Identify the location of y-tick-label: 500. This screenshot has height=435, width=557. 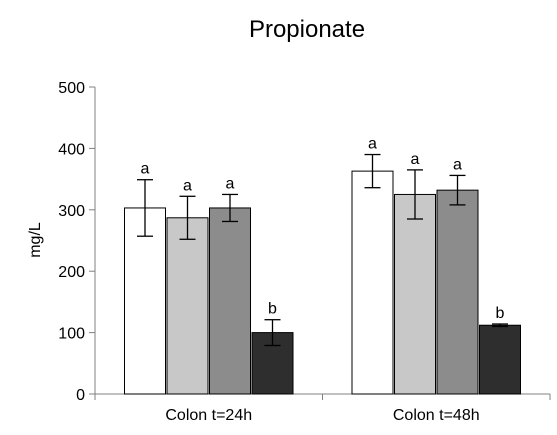
(71, 88).